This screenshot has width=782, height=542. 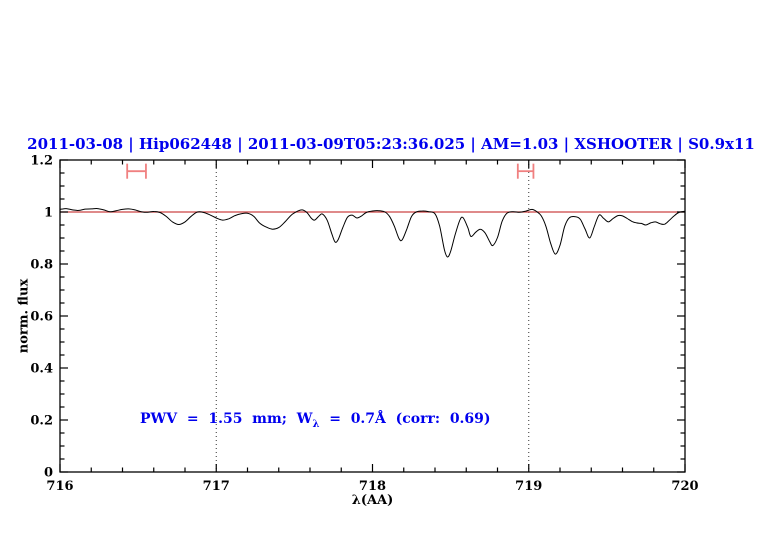 What do you see at coordinates (59, 486) in the screenshot?
I see `x-tick-label: 716` at bounding box center [59, 486].